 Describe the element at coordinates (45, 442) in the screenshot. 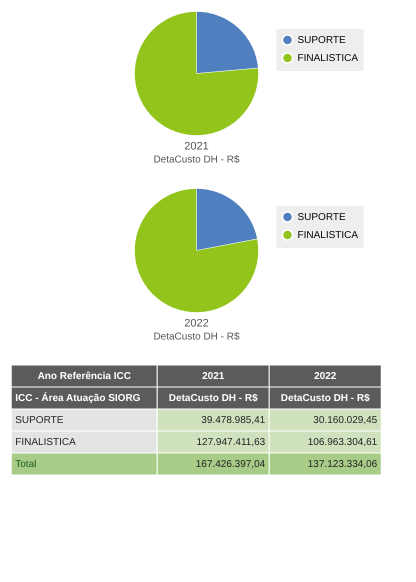

I see `text: FINALISTICA` at that location.